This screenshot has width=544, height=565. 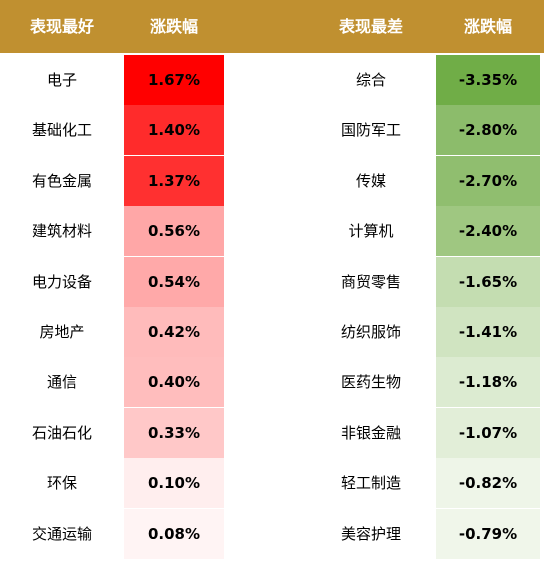 I want to click on best-sector-label: 电力设备, so click(x=61, y=281).